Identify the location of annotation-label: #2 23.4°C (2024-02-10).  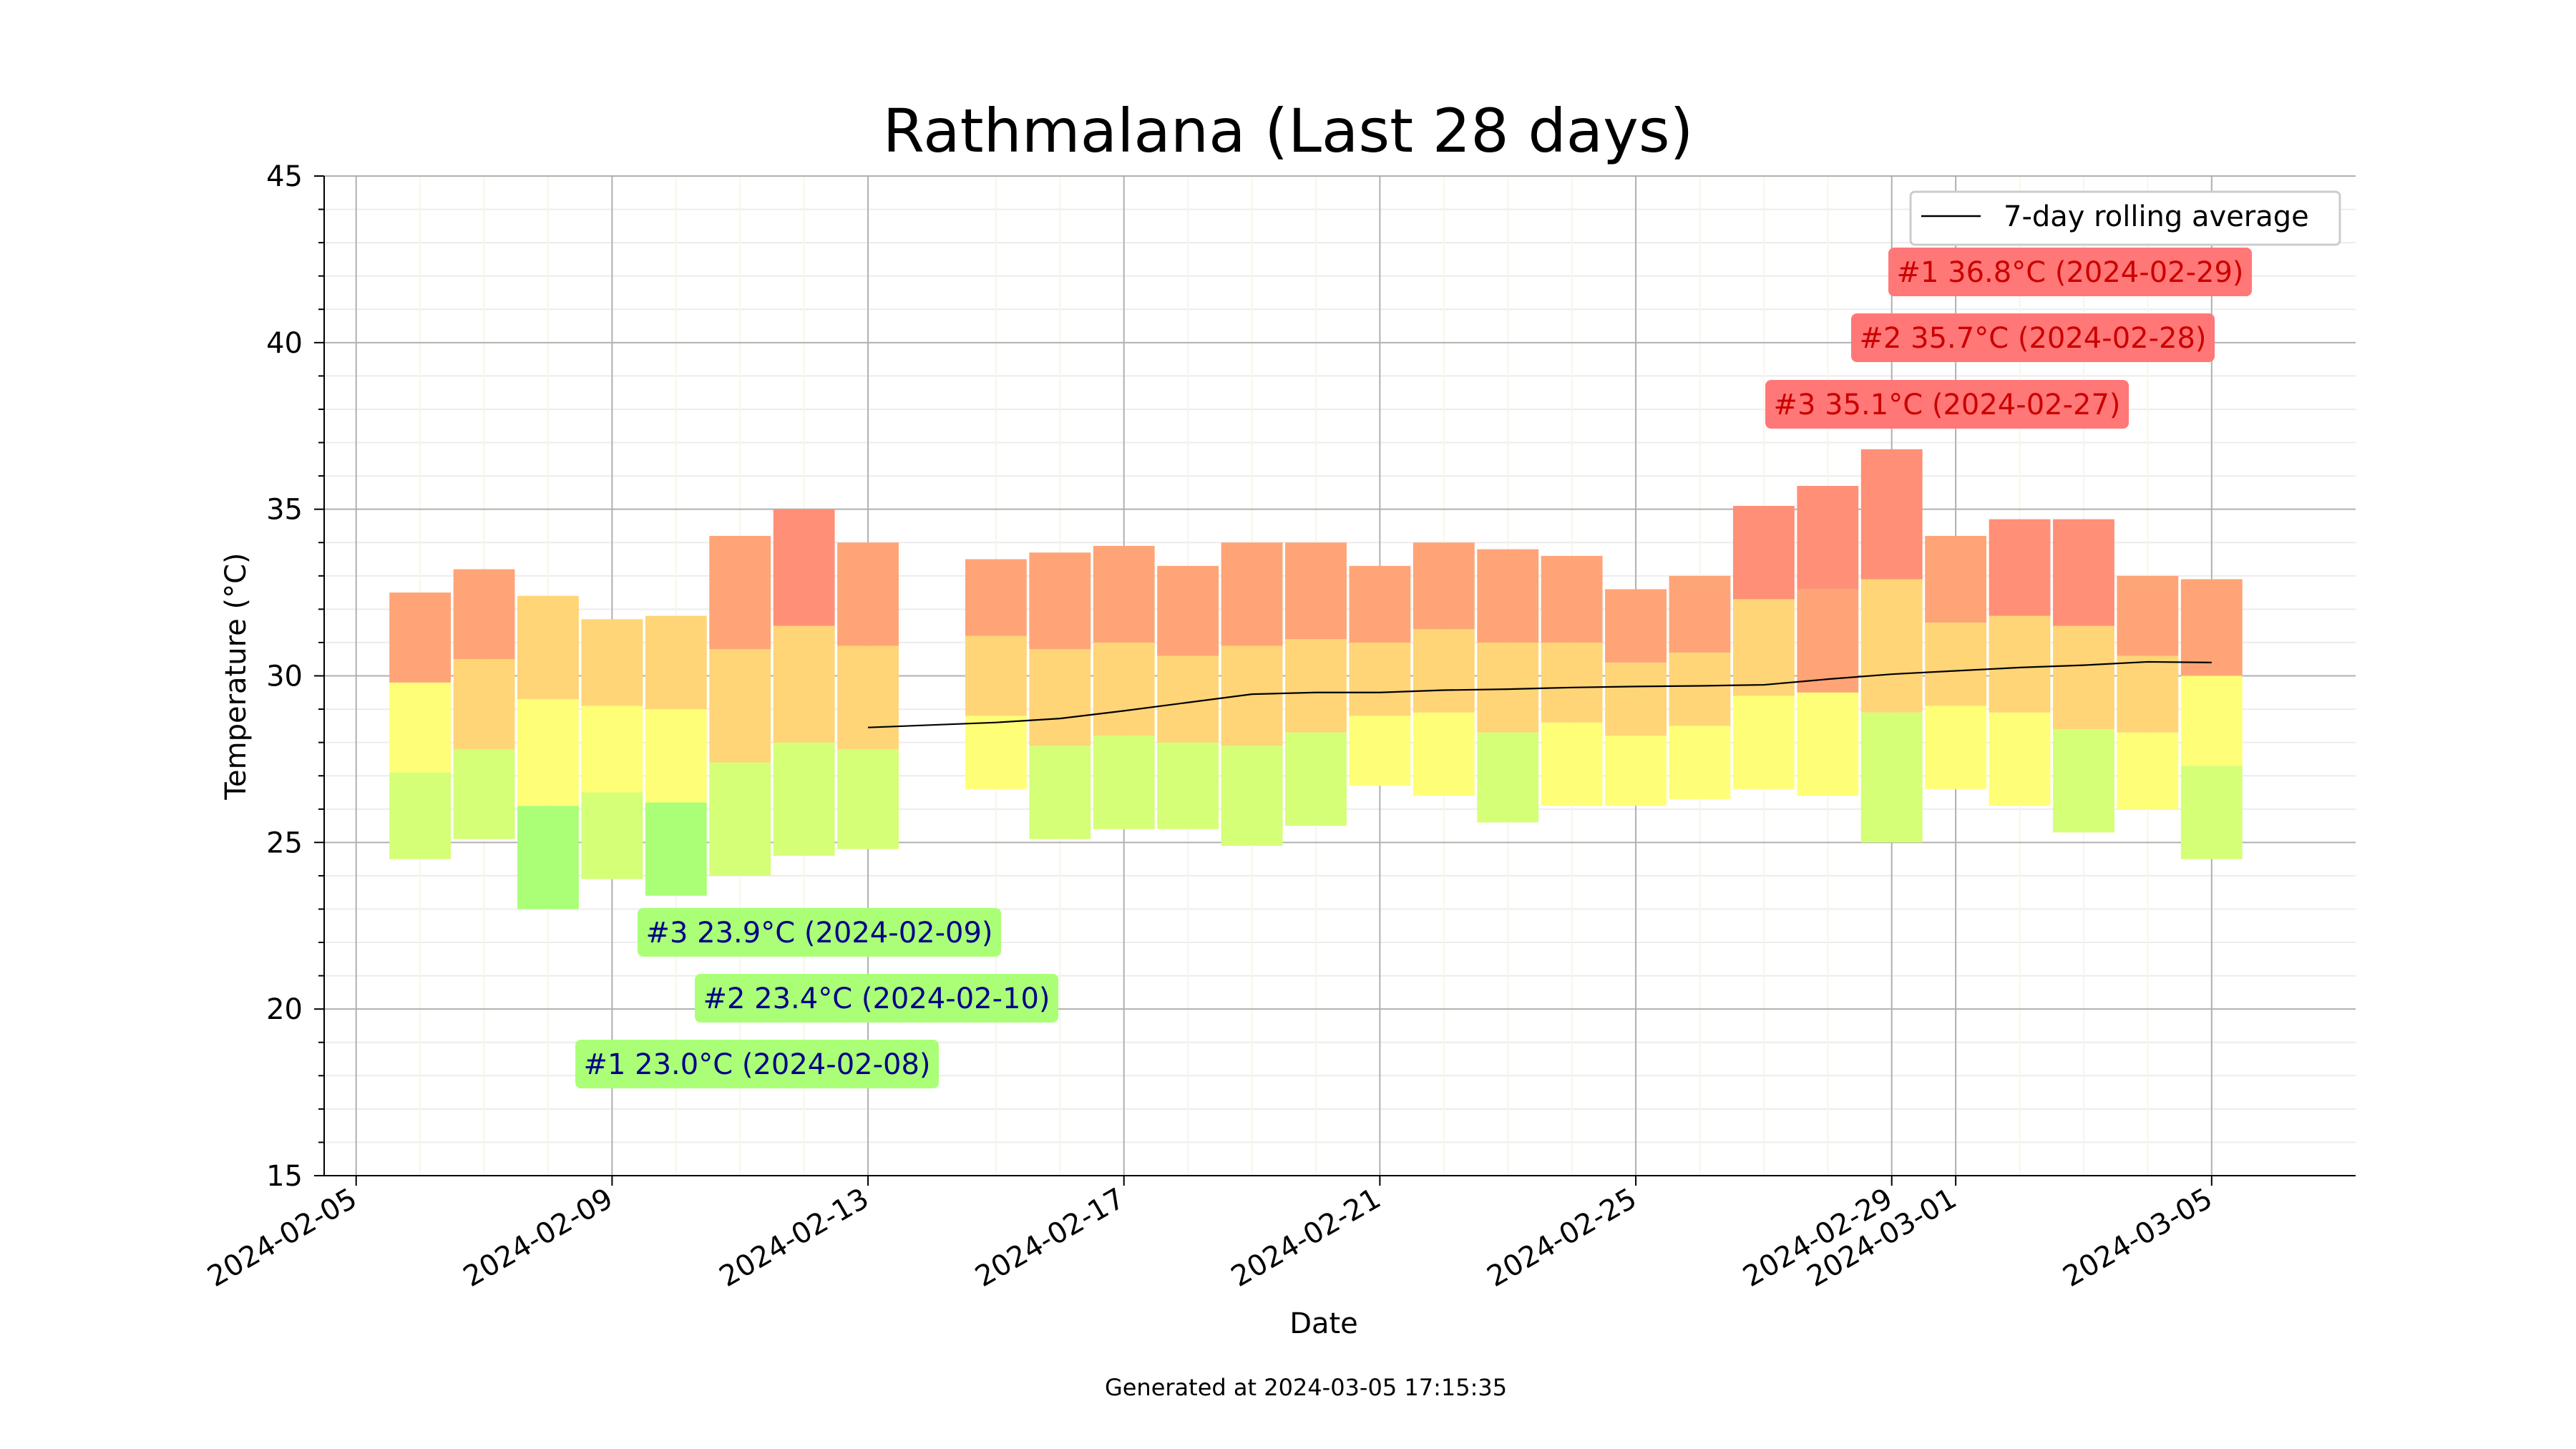
(876, 998).